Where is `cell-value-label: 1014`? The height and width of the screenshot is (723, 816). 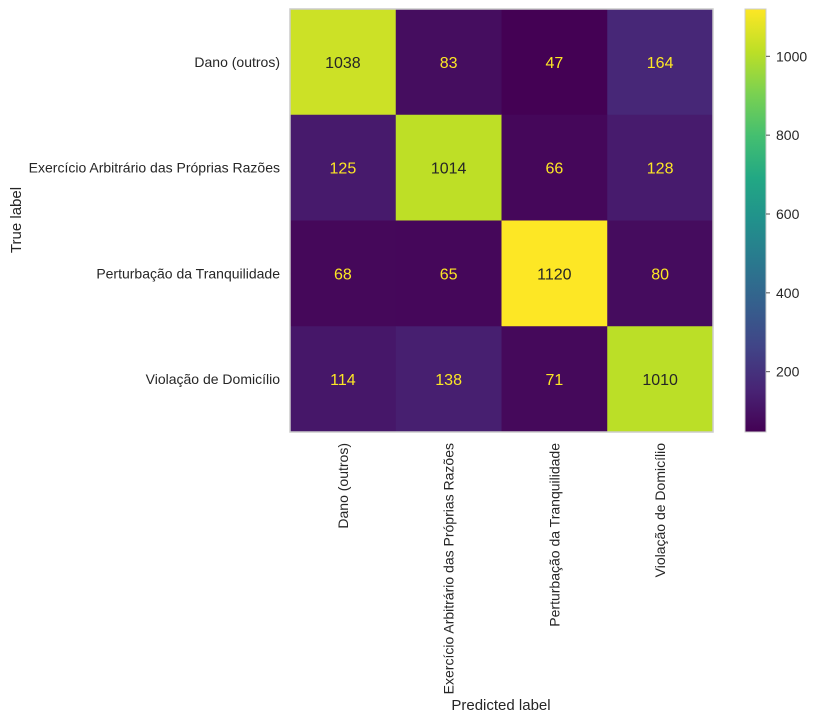 cell-value-label: 1014 is located at coordinates (449, 169).